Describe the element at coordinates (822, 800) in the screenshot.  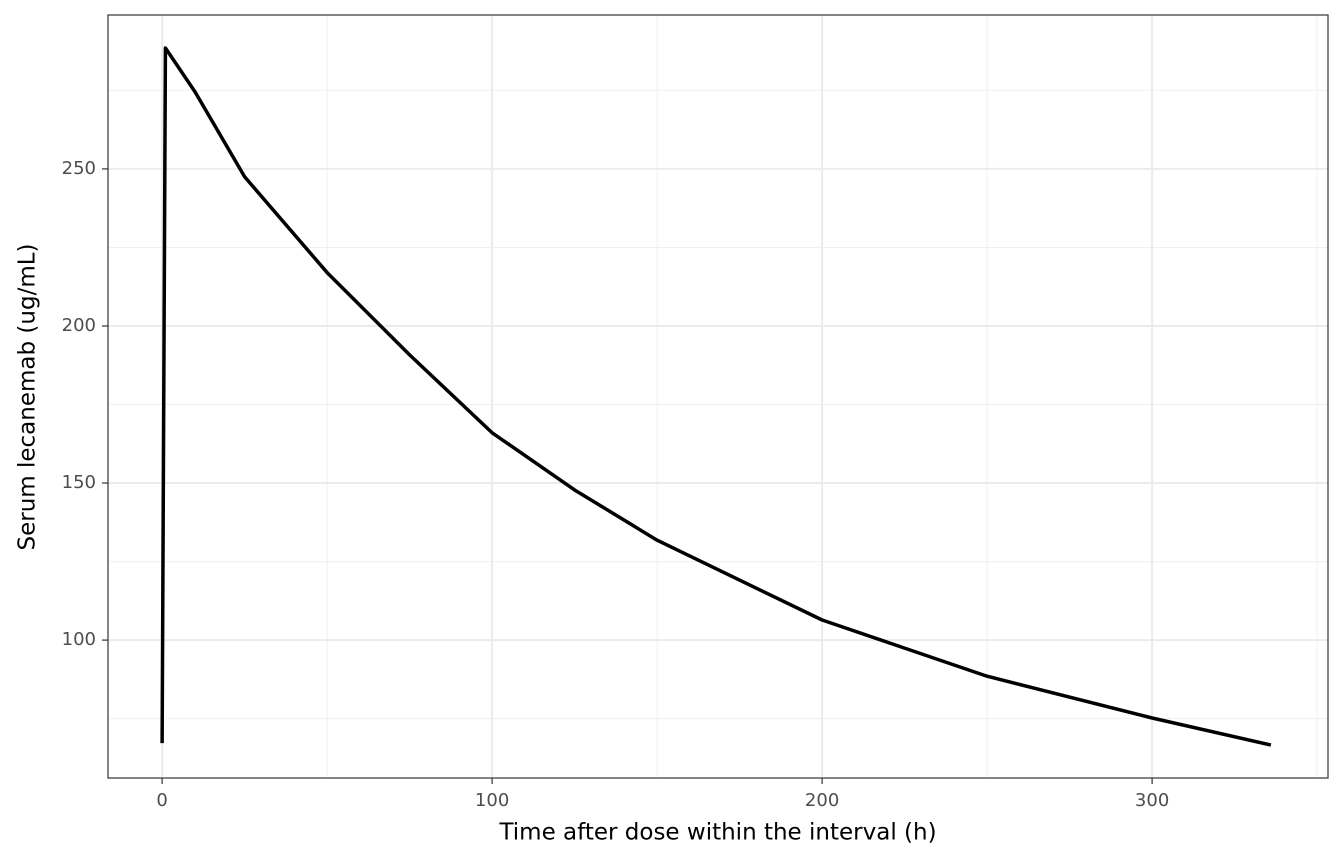
I see `x-tick-label: 200` at that location.